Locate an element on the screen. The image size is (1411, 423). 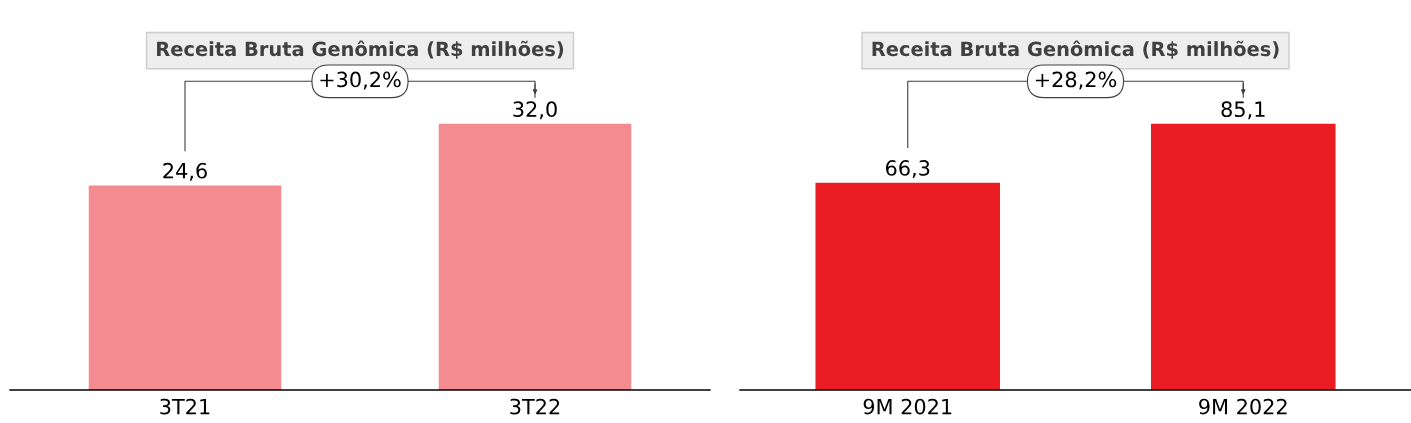
text: +30,2% is located at coordinates (360, 80).